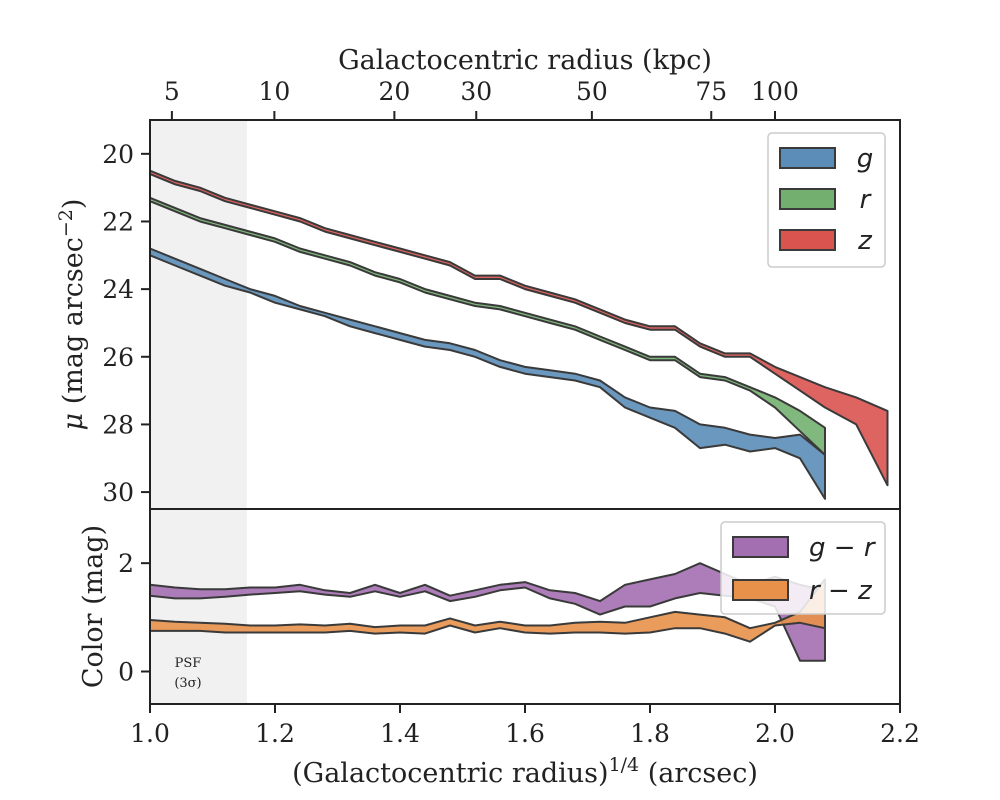 The image size is (1000, 800). What do you see at coordinates (66, 223) in the screenshot?
I see `y-label-brightness-sup: −2` at bounding box center [66, 223].